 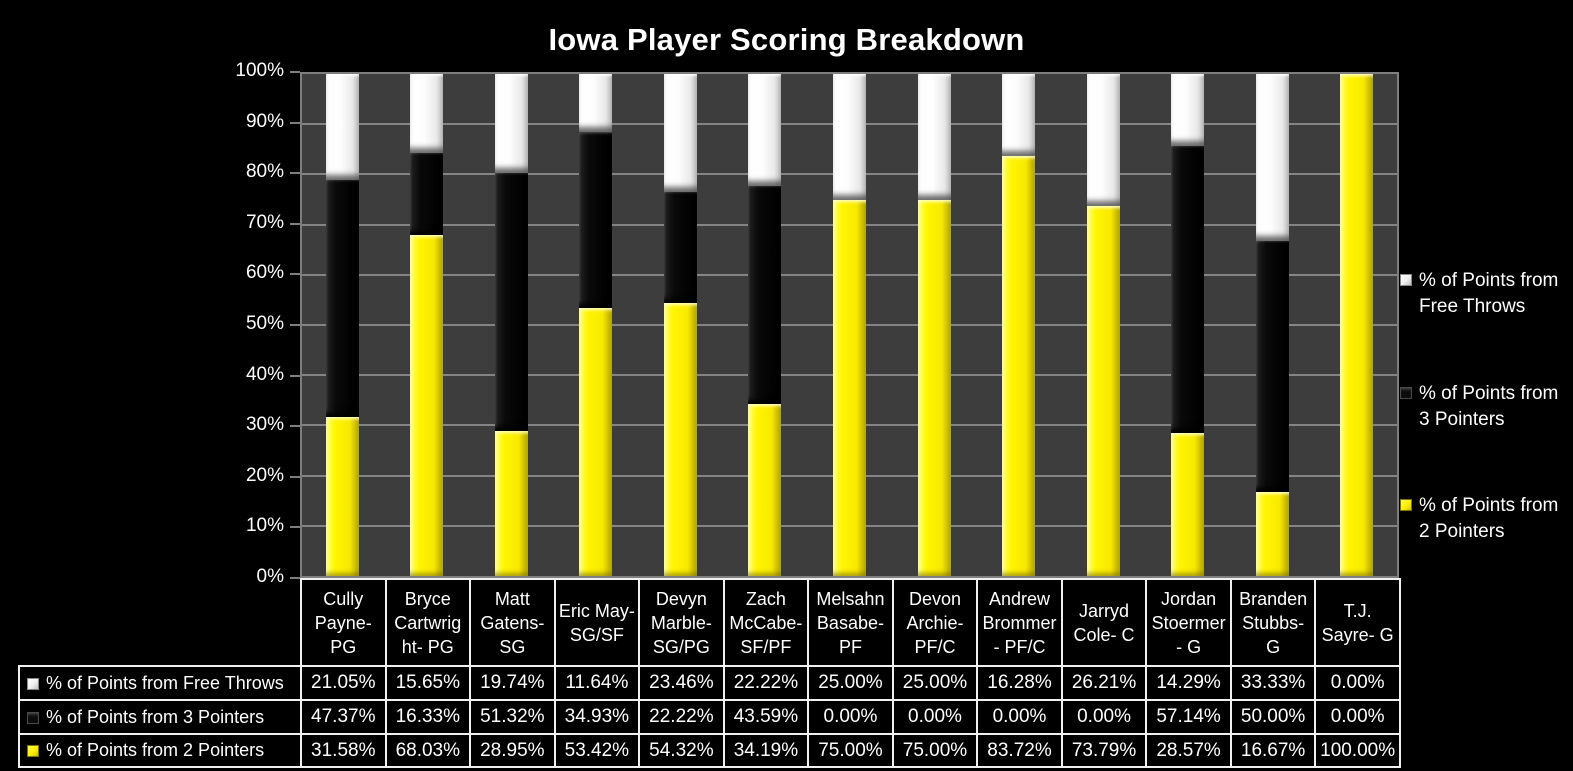 I want to click on value-cell: 15.65%, so click(x=428, y=683).